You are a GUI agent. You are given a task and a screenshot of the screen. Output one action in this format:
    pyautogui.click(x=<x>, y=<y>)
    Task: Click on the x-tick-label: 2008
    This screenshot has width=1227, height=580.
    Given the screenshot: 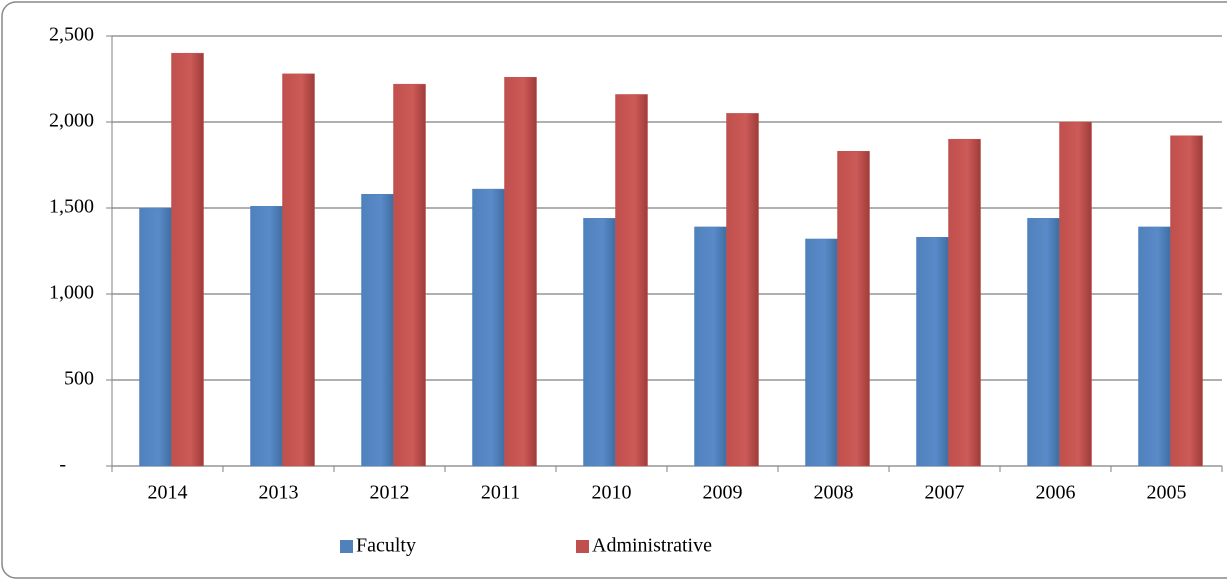 What is the action you would take?
    pyautogui.click(x=834, y=493)
    